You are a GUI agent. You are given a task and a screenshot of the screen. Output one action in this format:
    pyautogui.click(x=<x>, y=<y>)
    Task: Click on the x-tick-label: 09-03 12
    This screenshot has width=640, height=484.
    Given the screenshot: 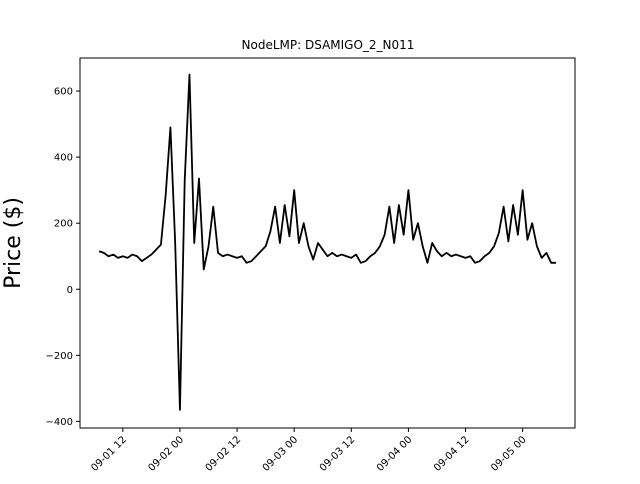 What is the action you would take?
    pyautogui.click(x=338, y=454)
    